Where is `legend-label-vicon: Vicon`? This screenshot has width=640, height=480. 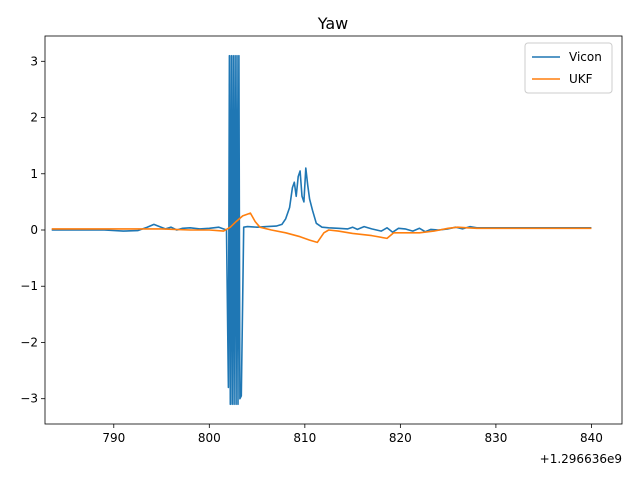
legend-label-vicon: Vicon is located at coordinates (585, 57).